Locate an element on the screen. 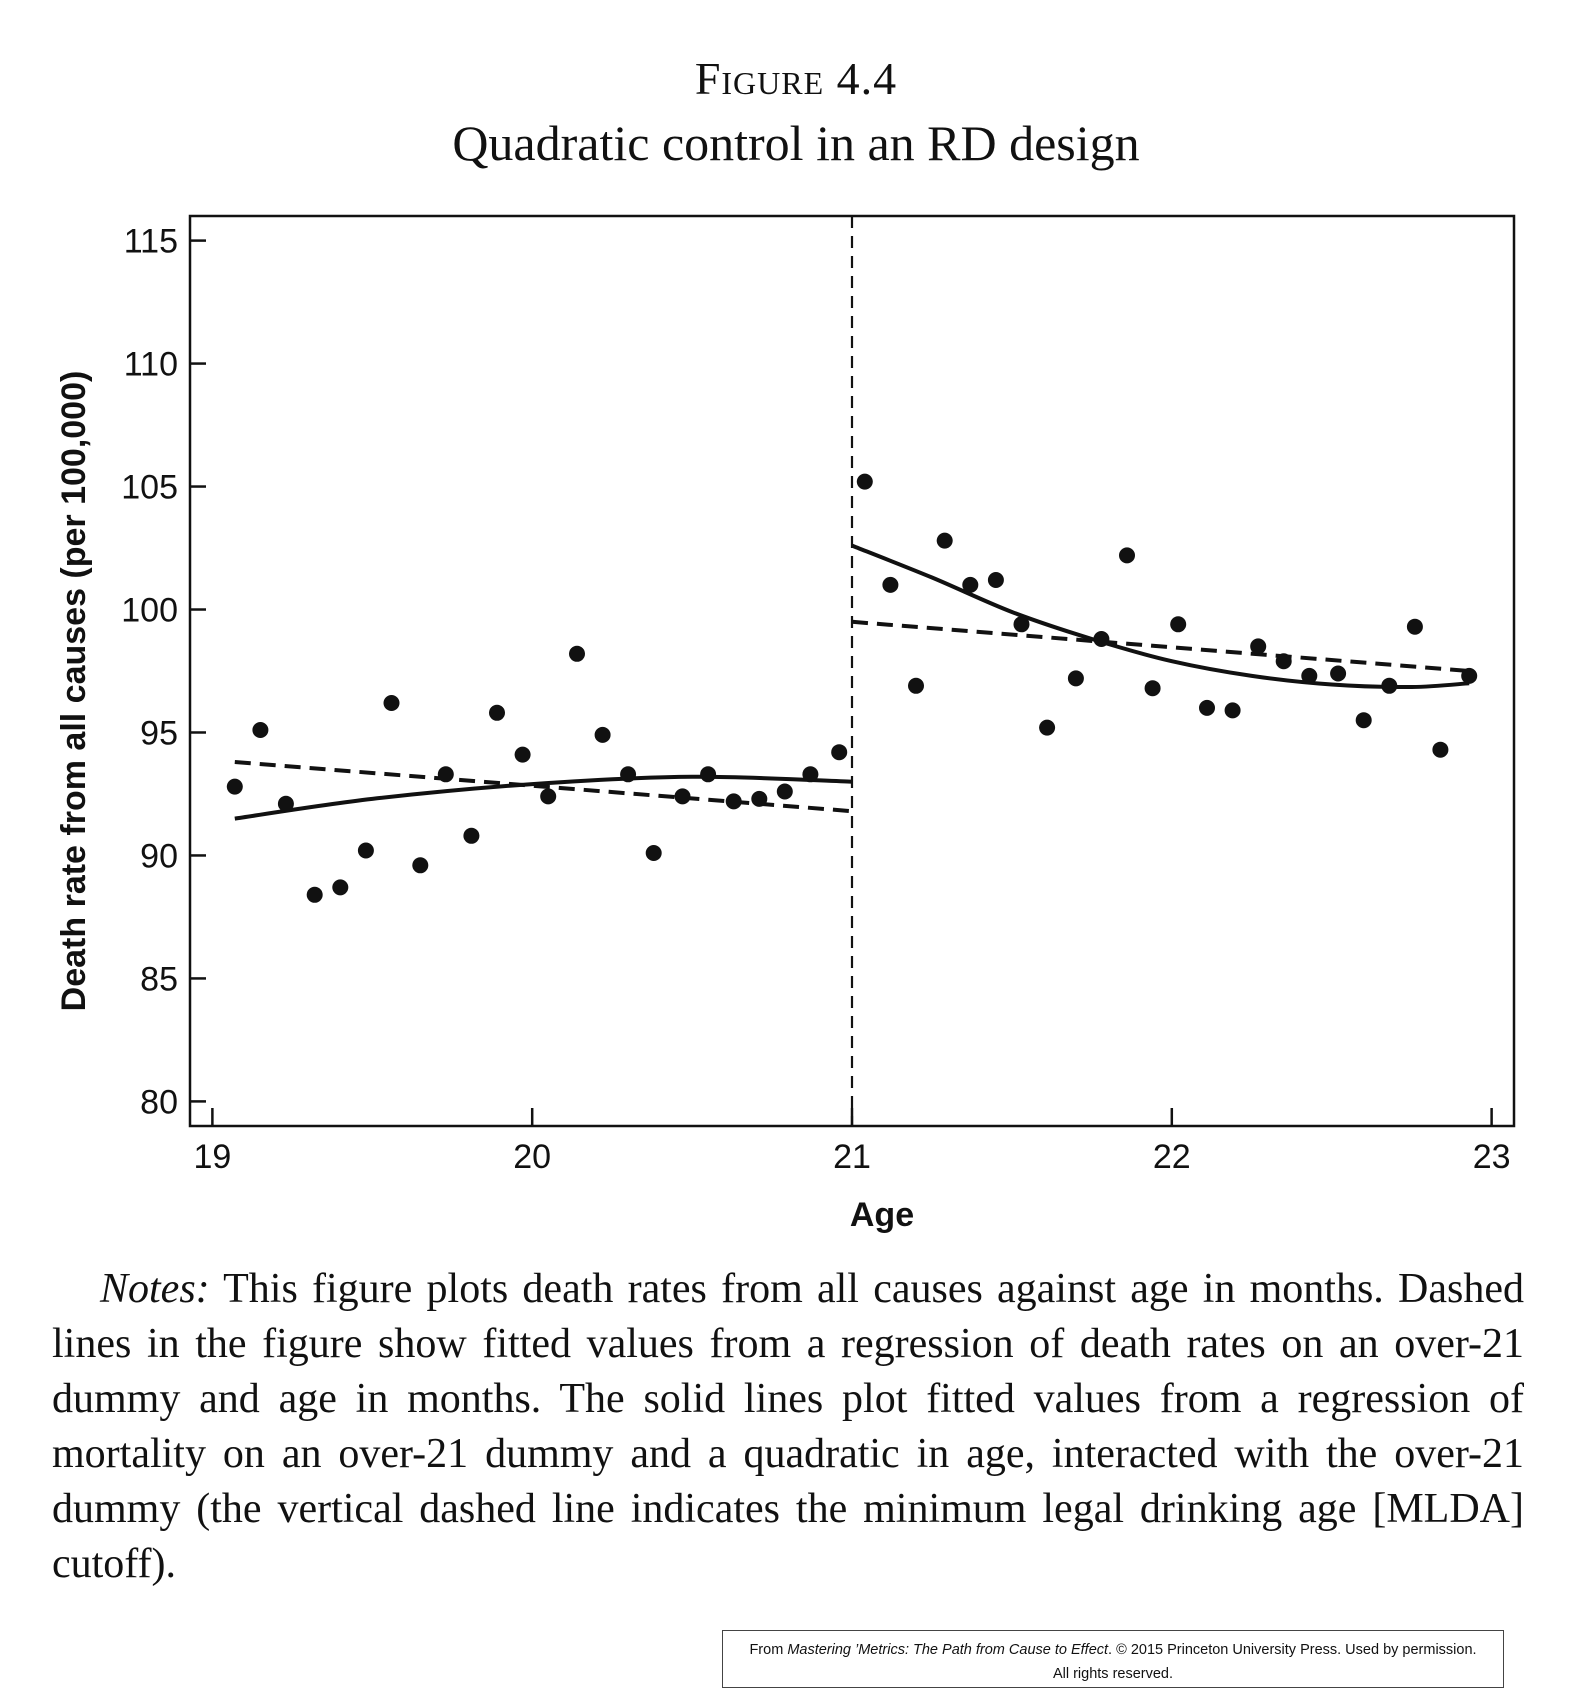 This screenshot has height=1704, width=1592. x-tick-label-20: 20 is located at coordinates (532, 1157).